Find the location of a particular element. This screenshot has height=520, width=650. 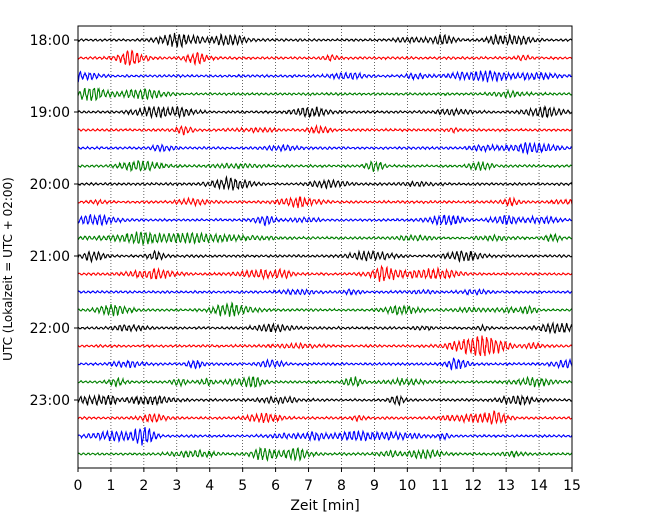

x-tick-label: 14 is located at coordinates (539, 486).